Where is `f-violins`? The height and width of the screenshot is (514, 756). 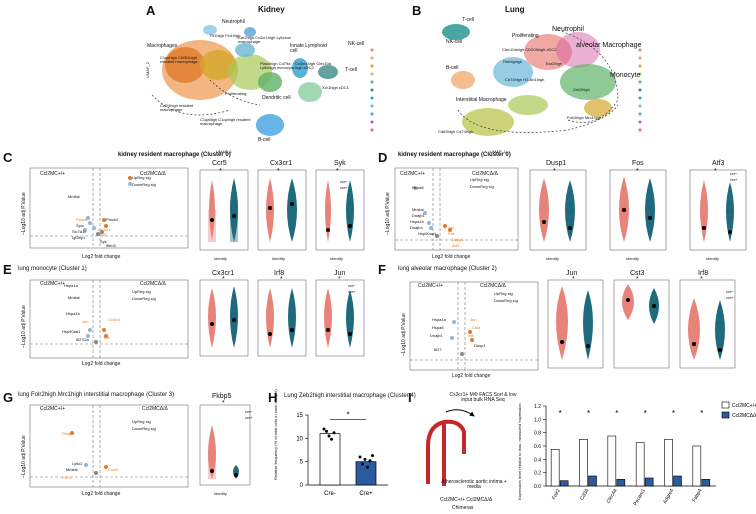
f-violins is located at coordinates (641, 324).